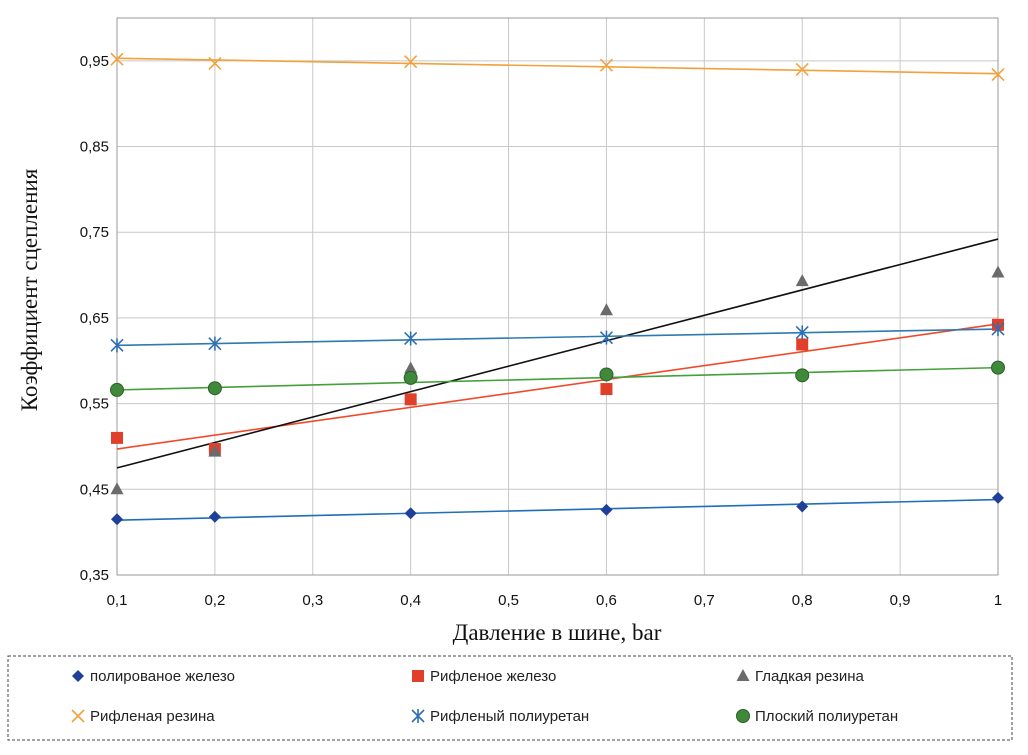 This screenshot has width=1028, height=755. What do you see at coordinates (998, 600) in the screenshot?
I see `x-tick-label: 1` at bounding box center [998, 600].